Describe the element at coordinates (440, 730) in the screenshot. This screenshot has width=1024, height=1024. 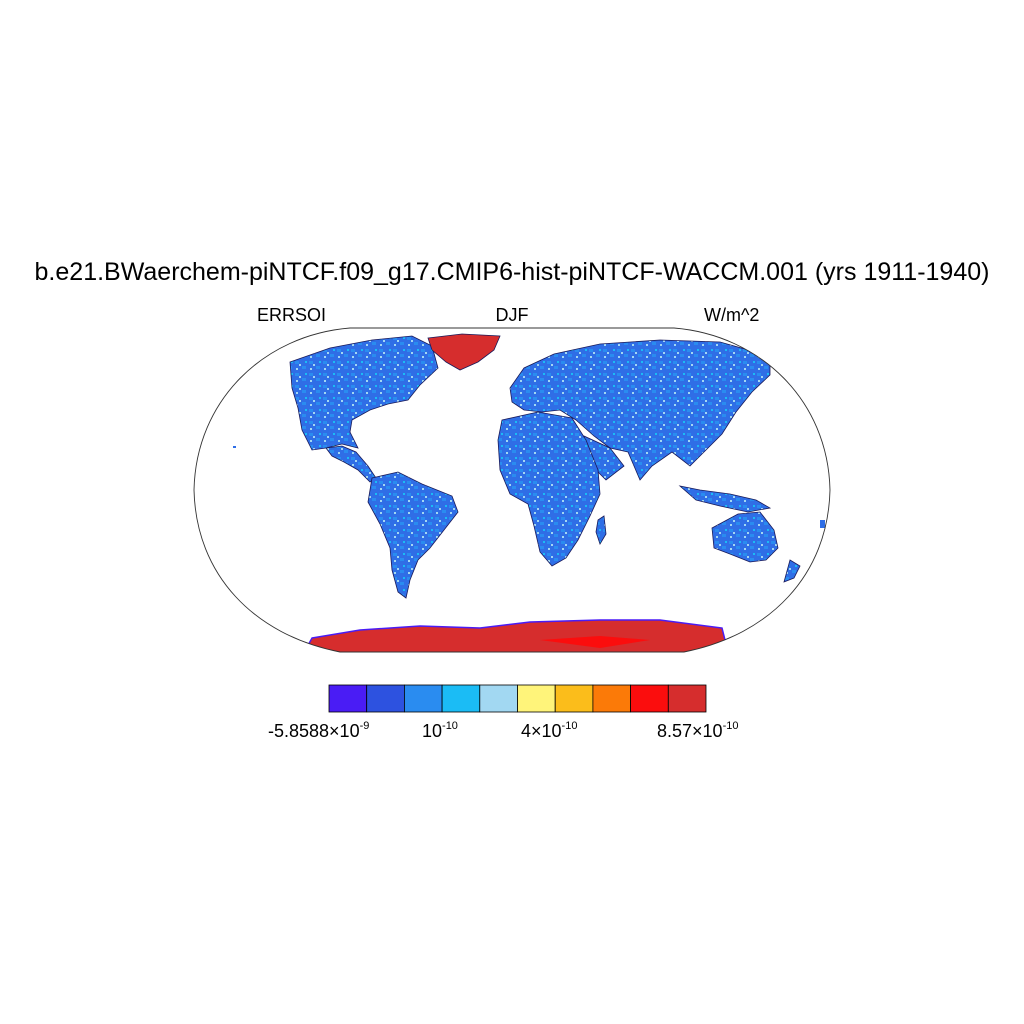
I see `colorbar-label-2: 10-10` at that location.